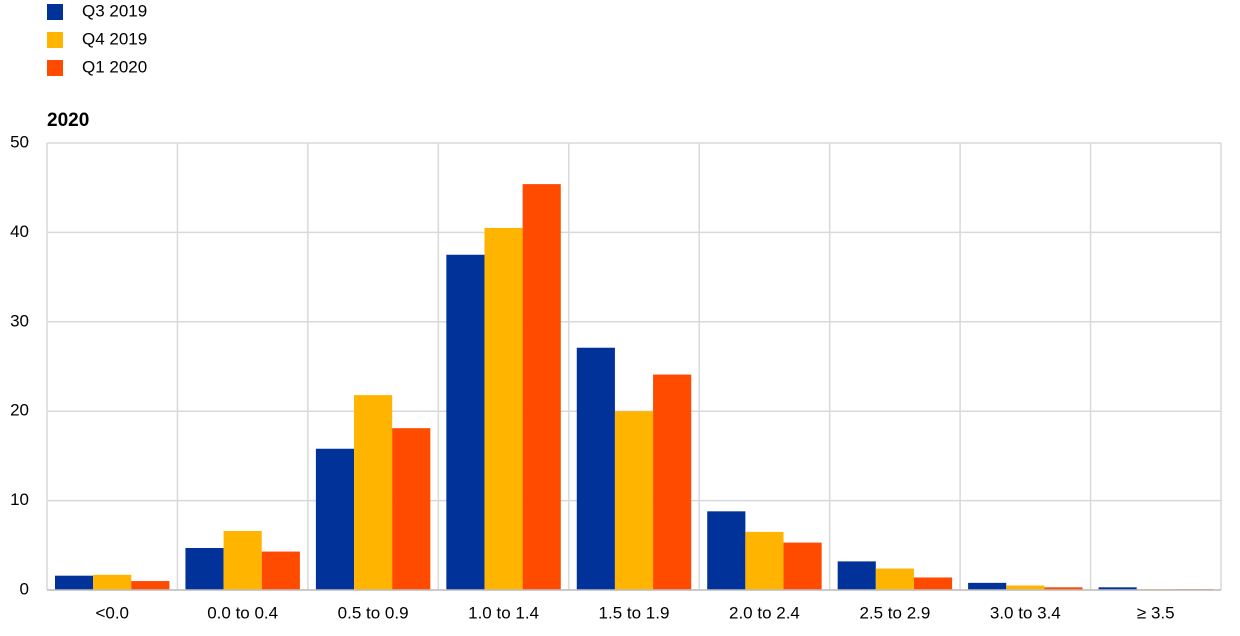 Image resolution: width=1240 pixels, height=636 pixels. I want to click on legend-label: Q3 2019, so click(114, 10).